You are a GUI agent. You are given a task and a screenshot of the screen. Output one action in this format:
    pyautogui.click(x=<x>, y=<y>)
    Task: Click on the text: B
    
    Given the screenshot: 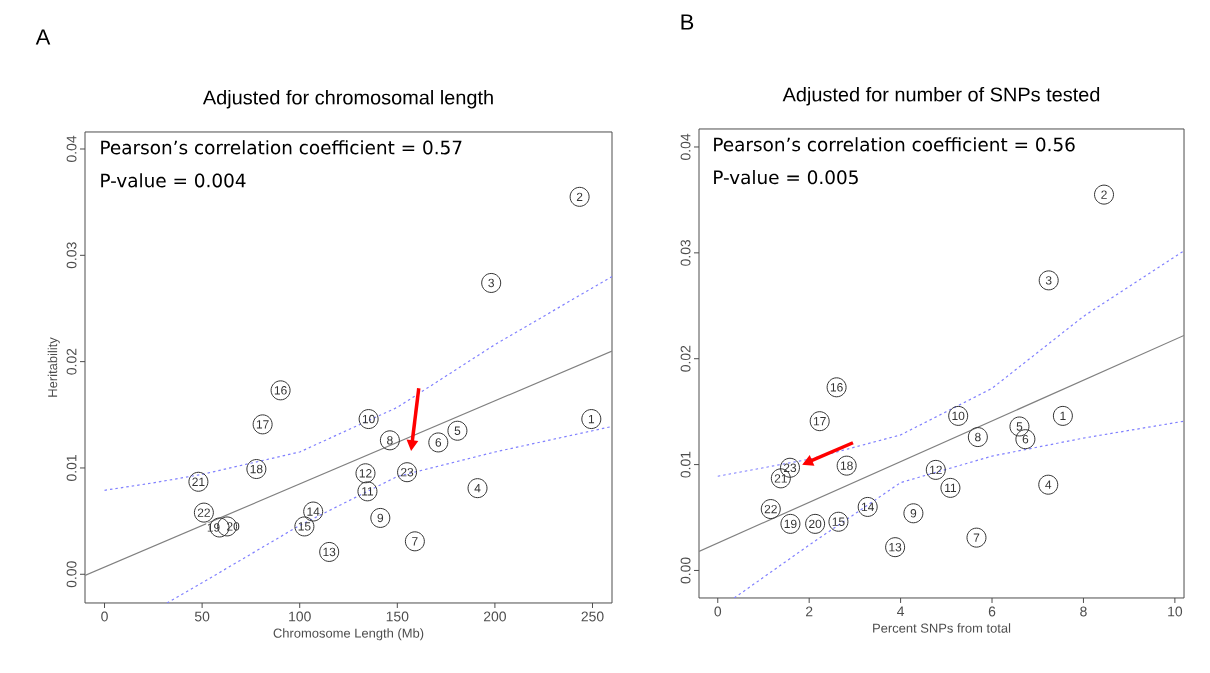 What is the action you would take?
    pyautogui.click(x=687, y=22)
    